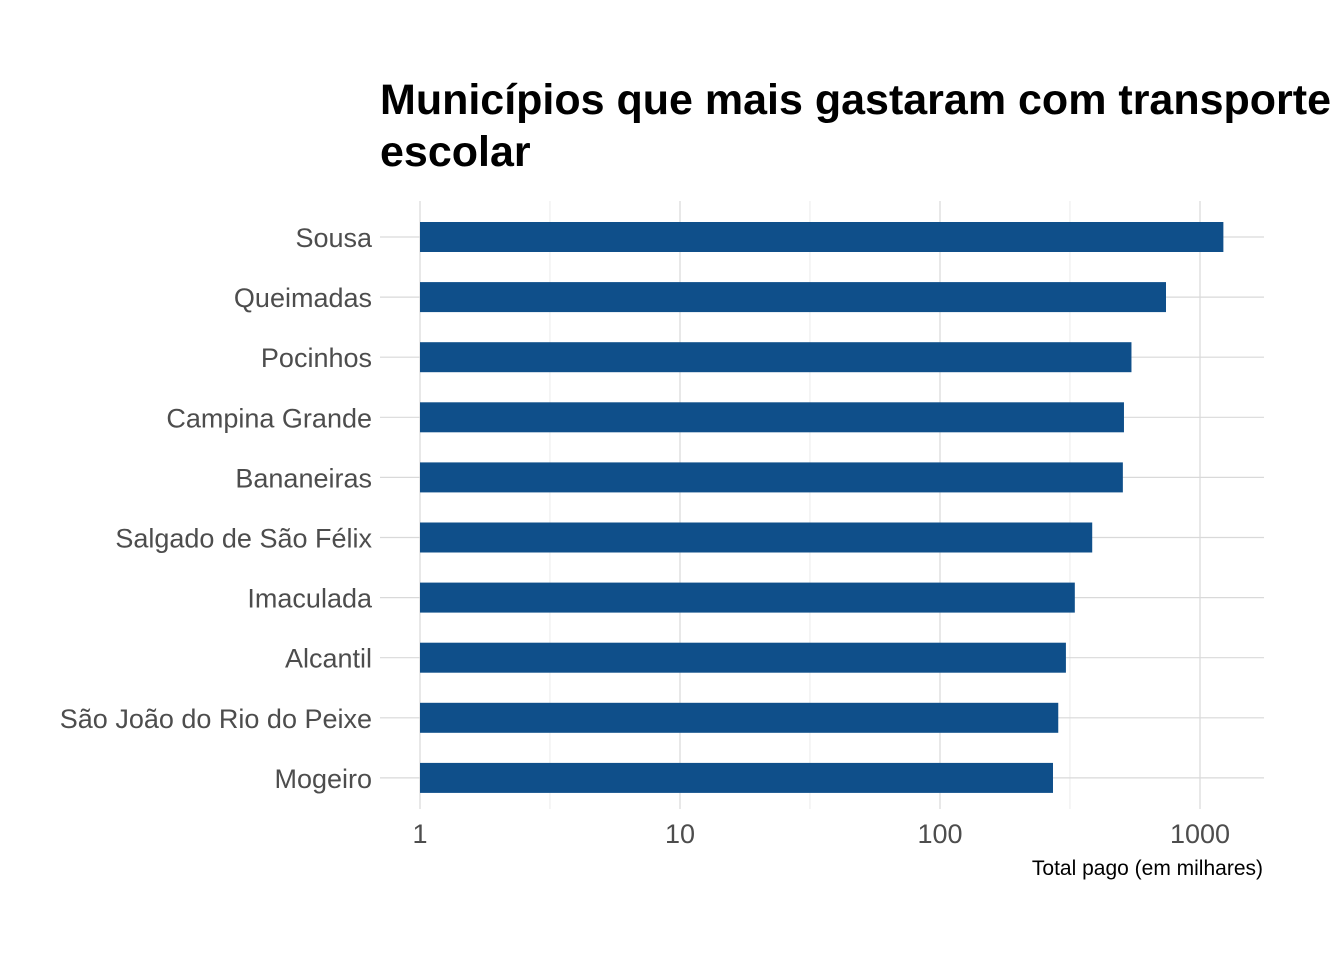 The height and width of the screenshot is (960, 1344). Describe the element at coordinates (1147, 868) in the screenshot. I see `x-axis-title: Total pago (em milhares)` at that location.